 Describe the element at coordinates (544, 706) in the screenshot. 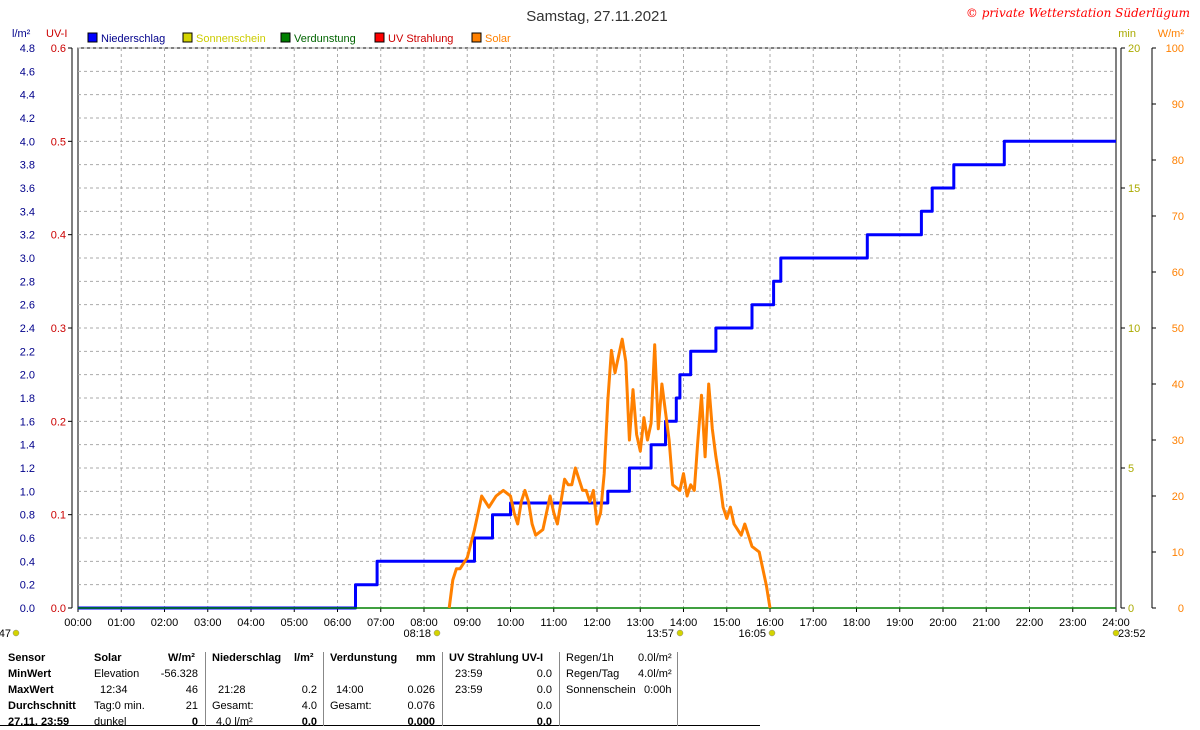

I see `uv-avg-value: 0.0` at that location.